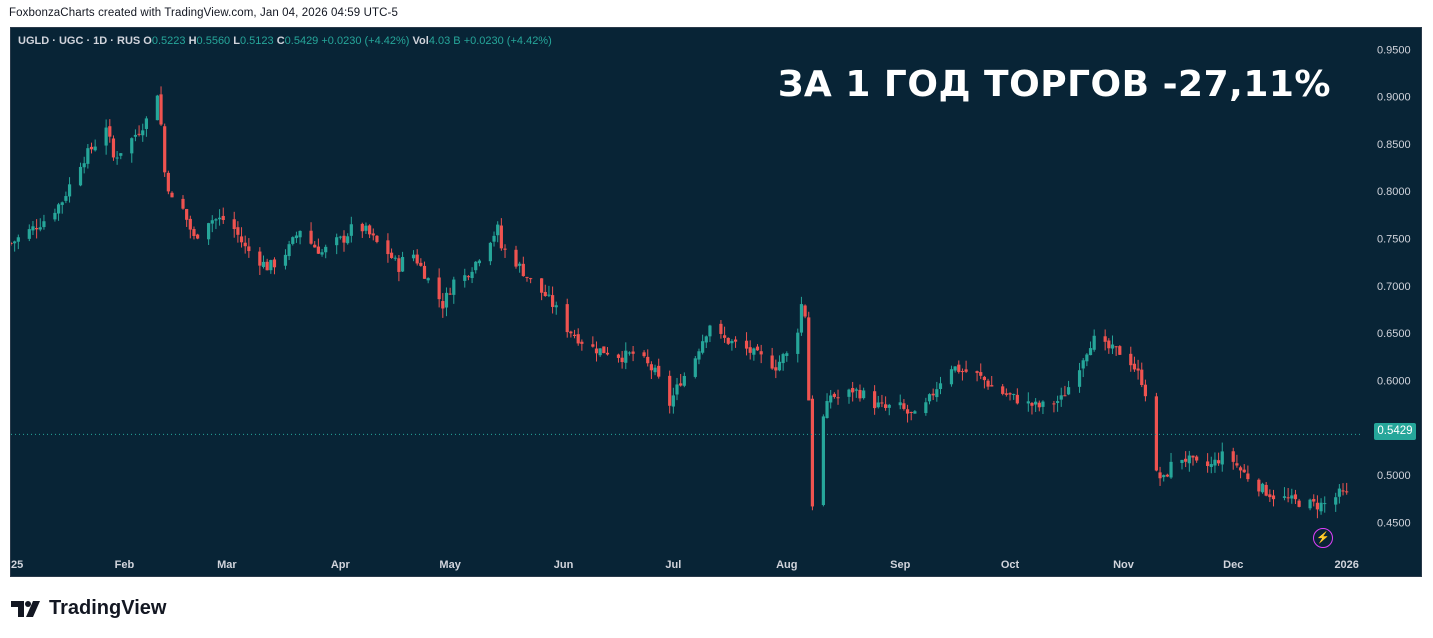  What do you see at coordinates (1394, 381) in the screenshot?
I see `y-tick-label: 0.6000` at bounding box center [1394, 381].